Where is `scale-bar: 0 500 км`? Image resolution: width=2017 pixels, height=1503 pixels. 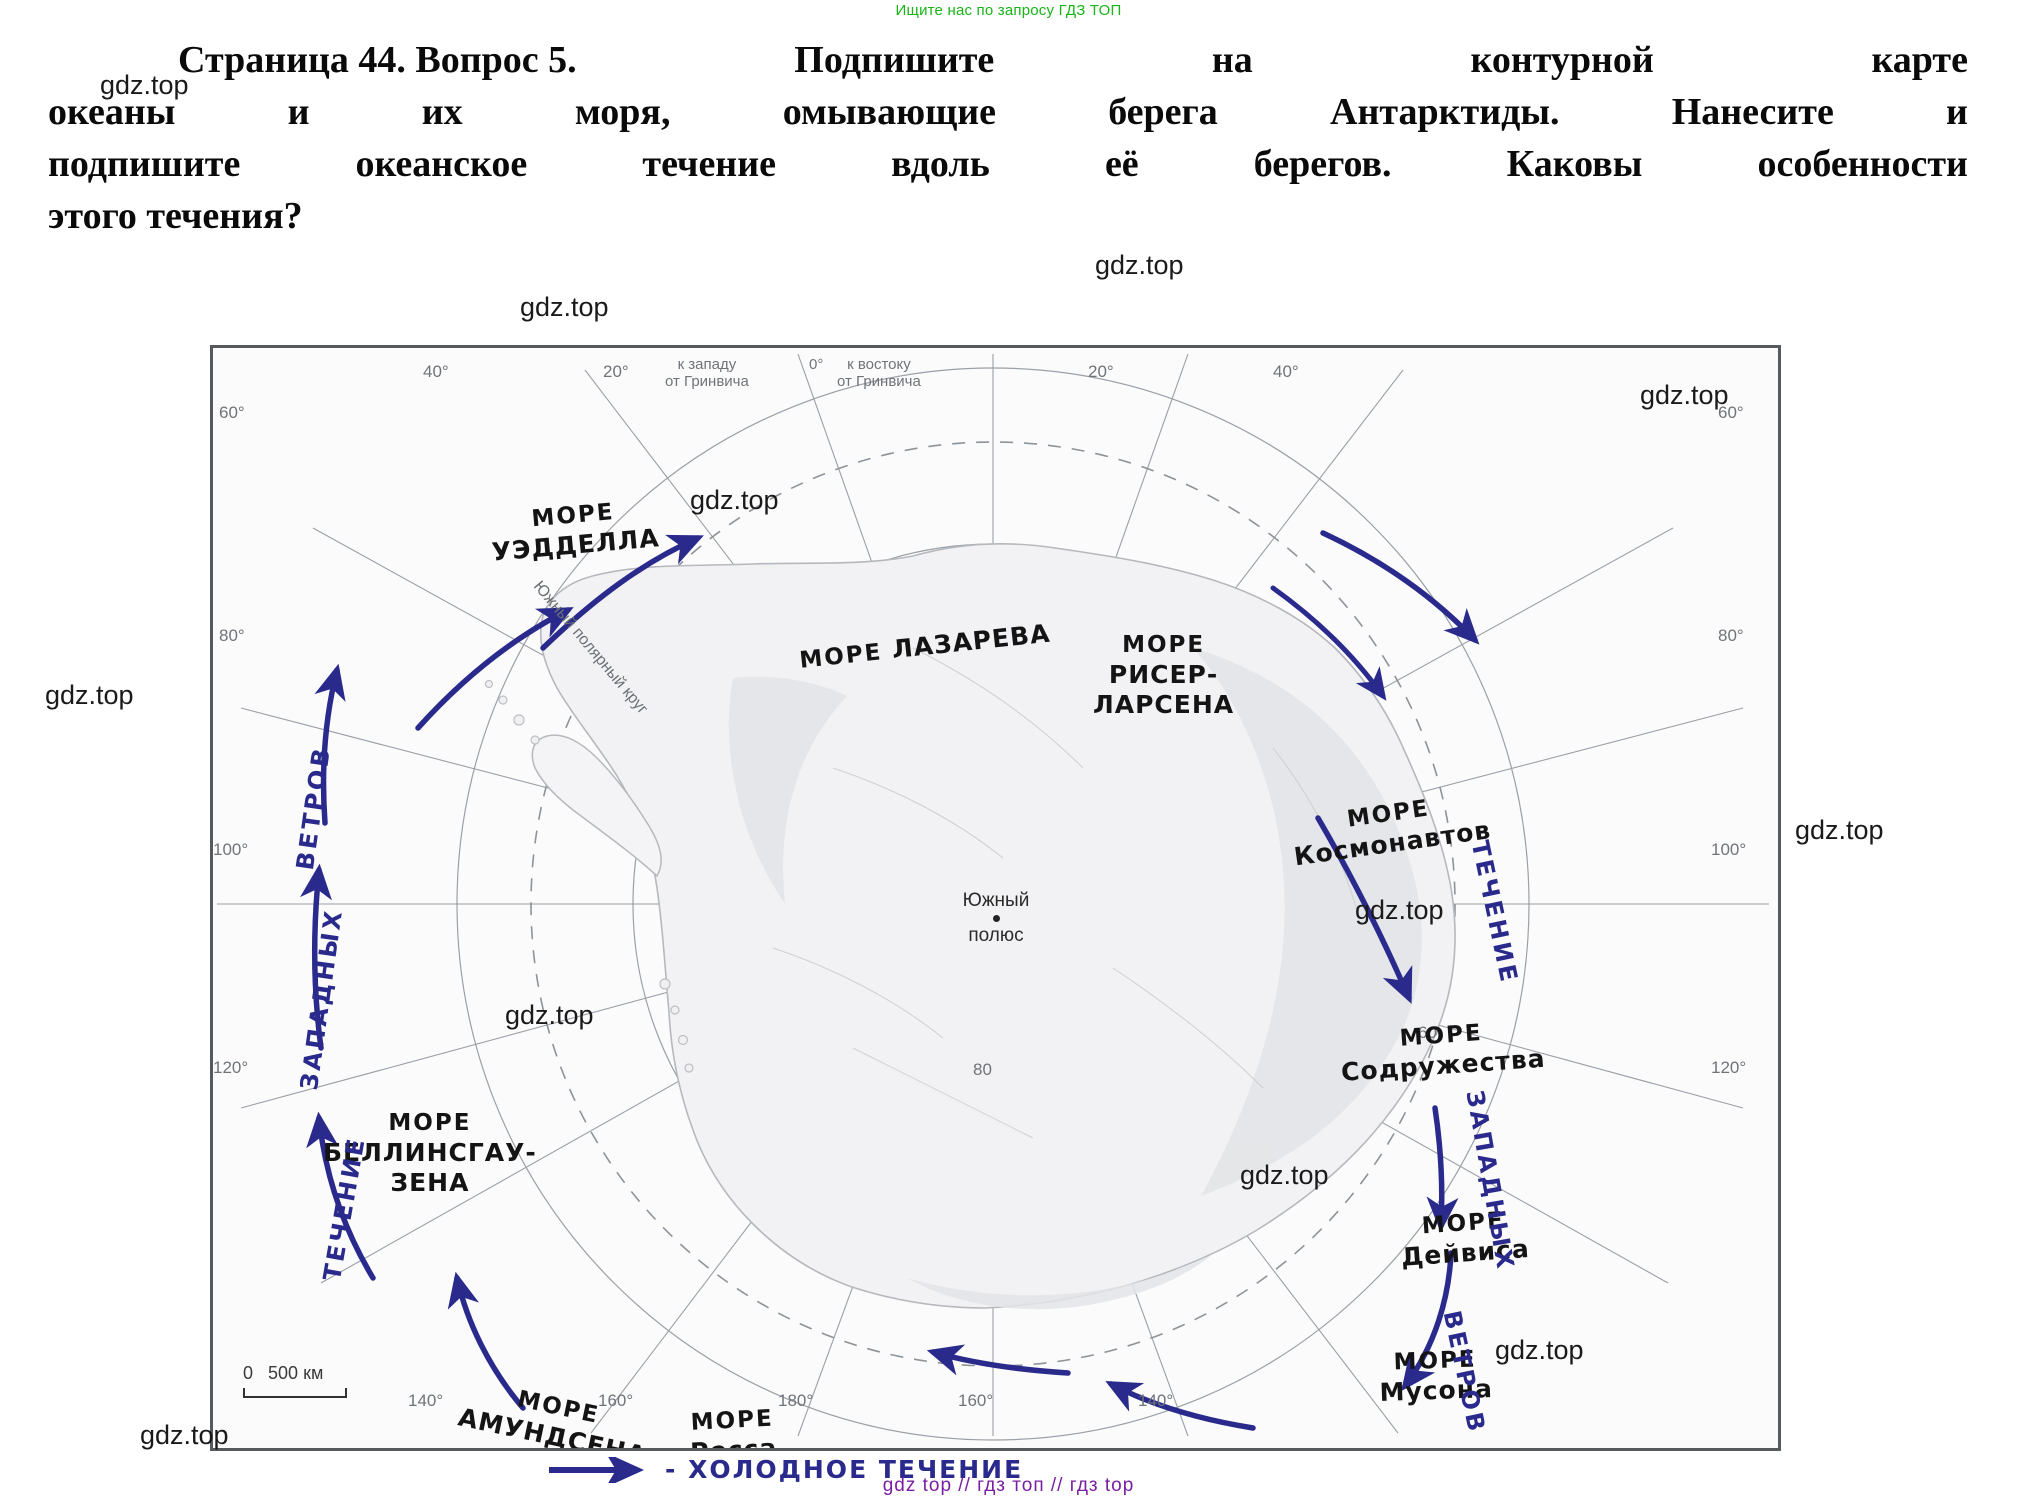 scale-bar: 0 500 км is located at coordinates (295, 1380).